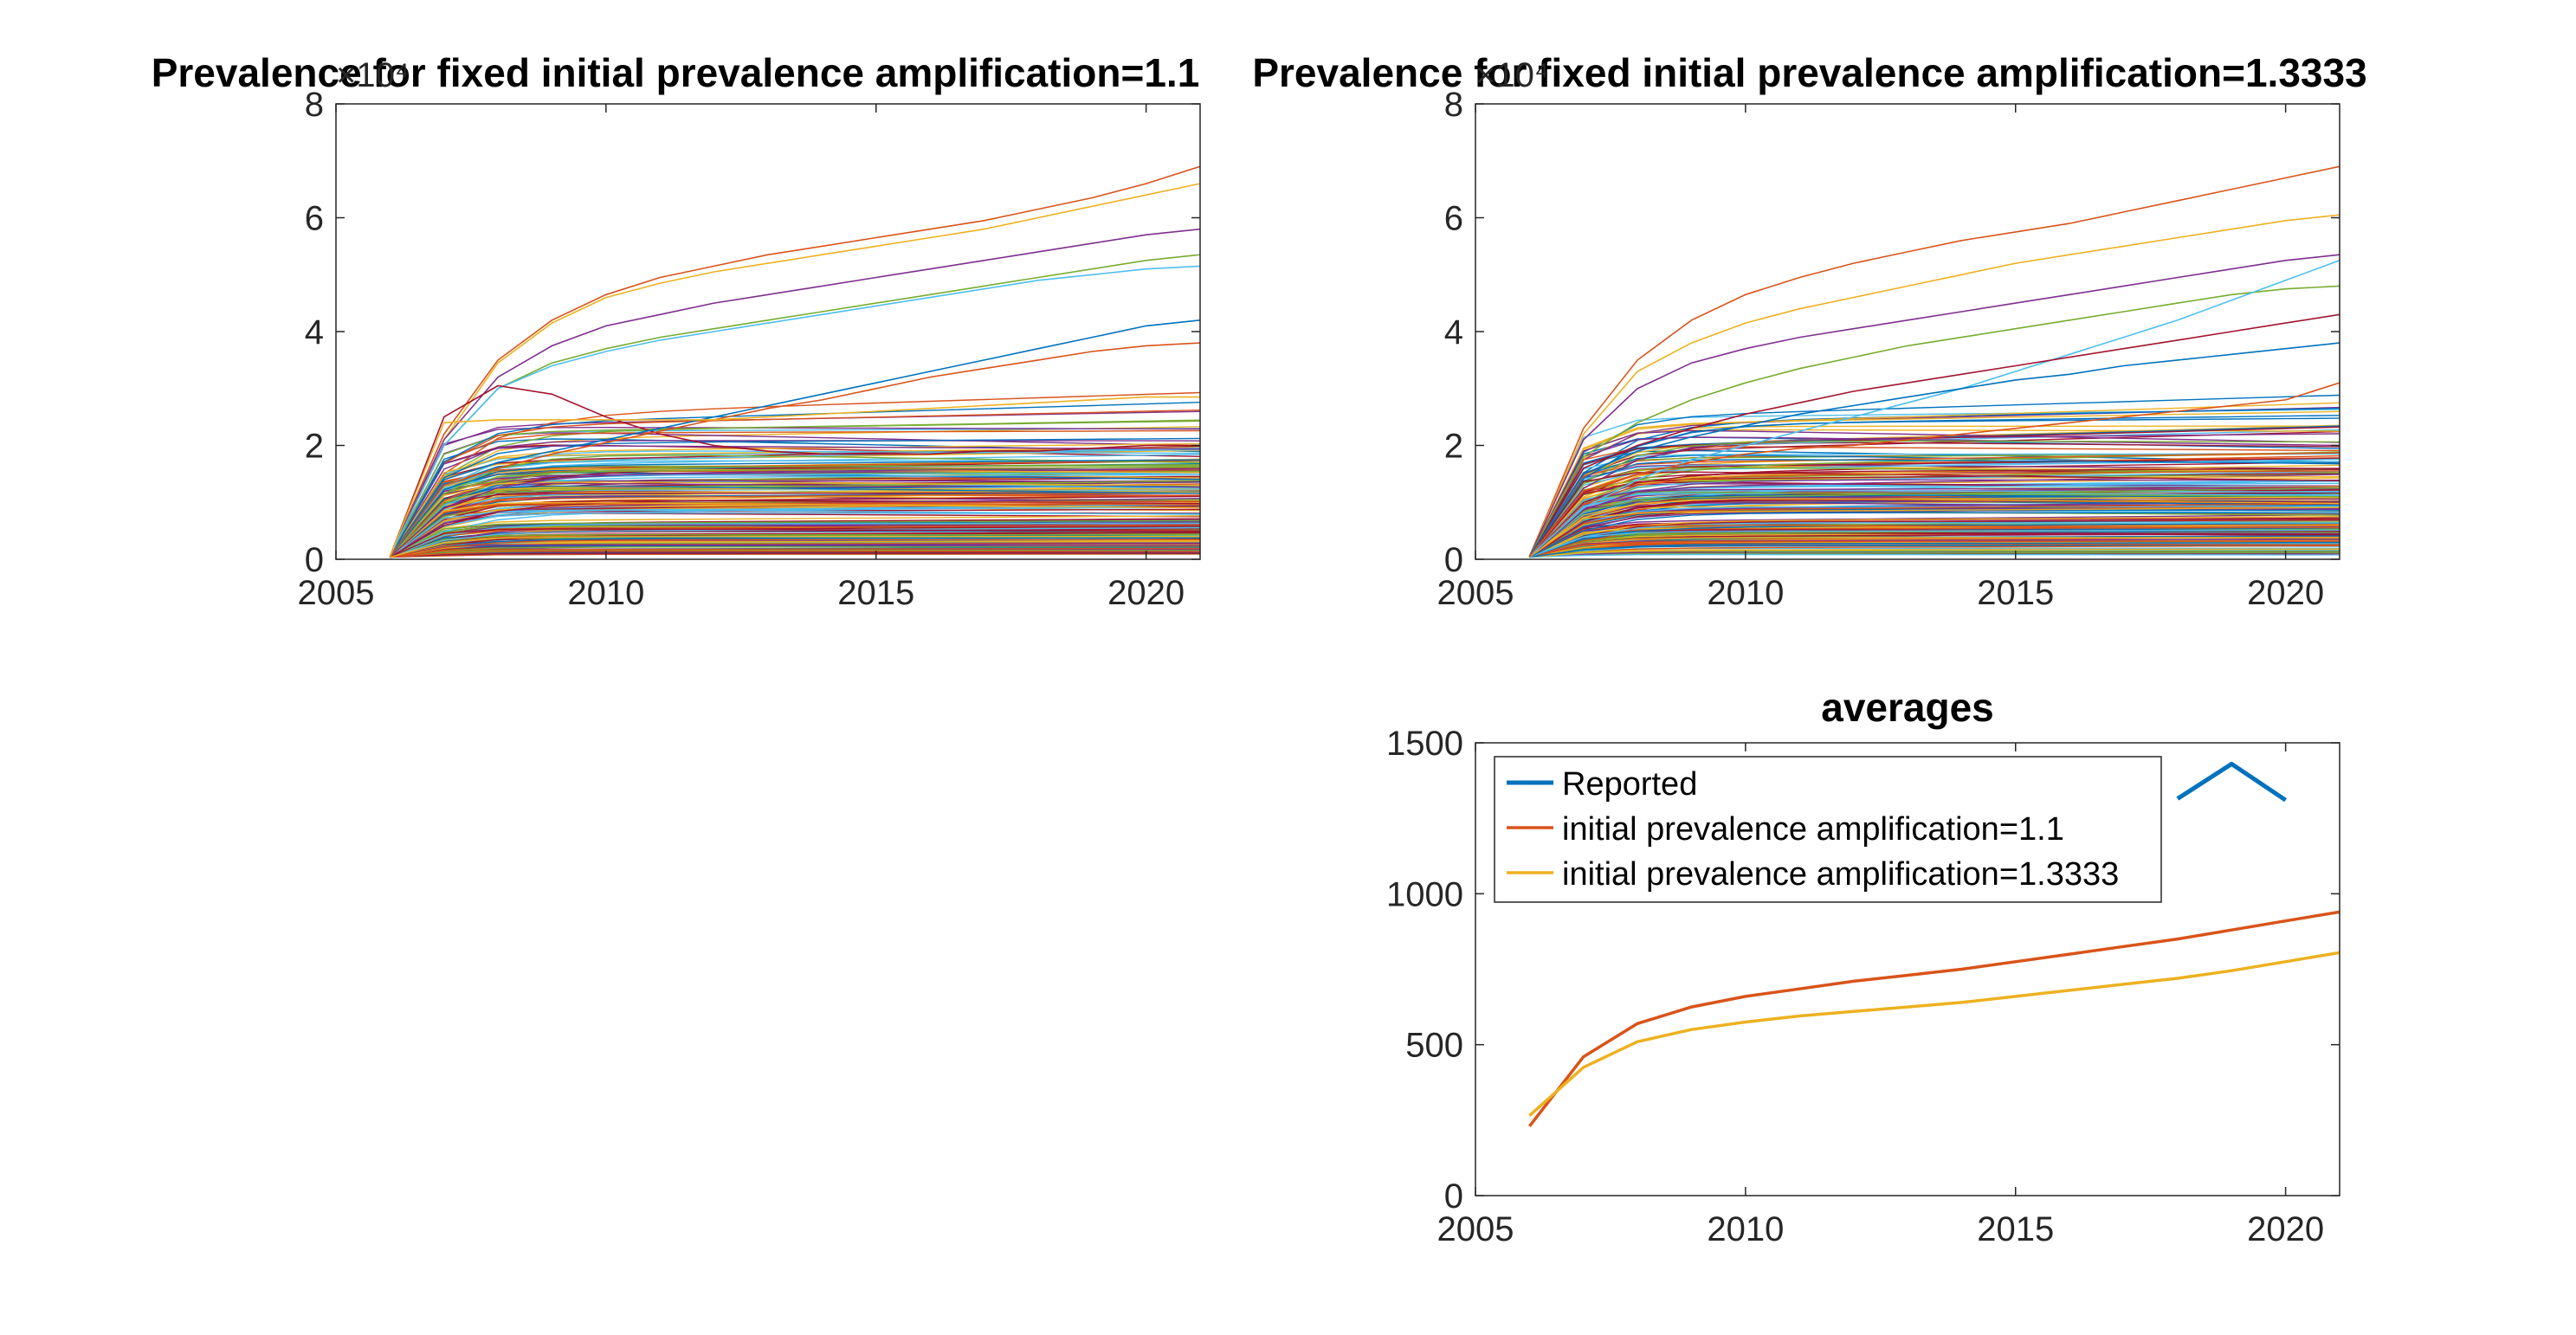  What do you see at coordinates (1434, 1046) in the screenshot?
I see `y-tick-label: 500` at bounding box center [1434, 1046].